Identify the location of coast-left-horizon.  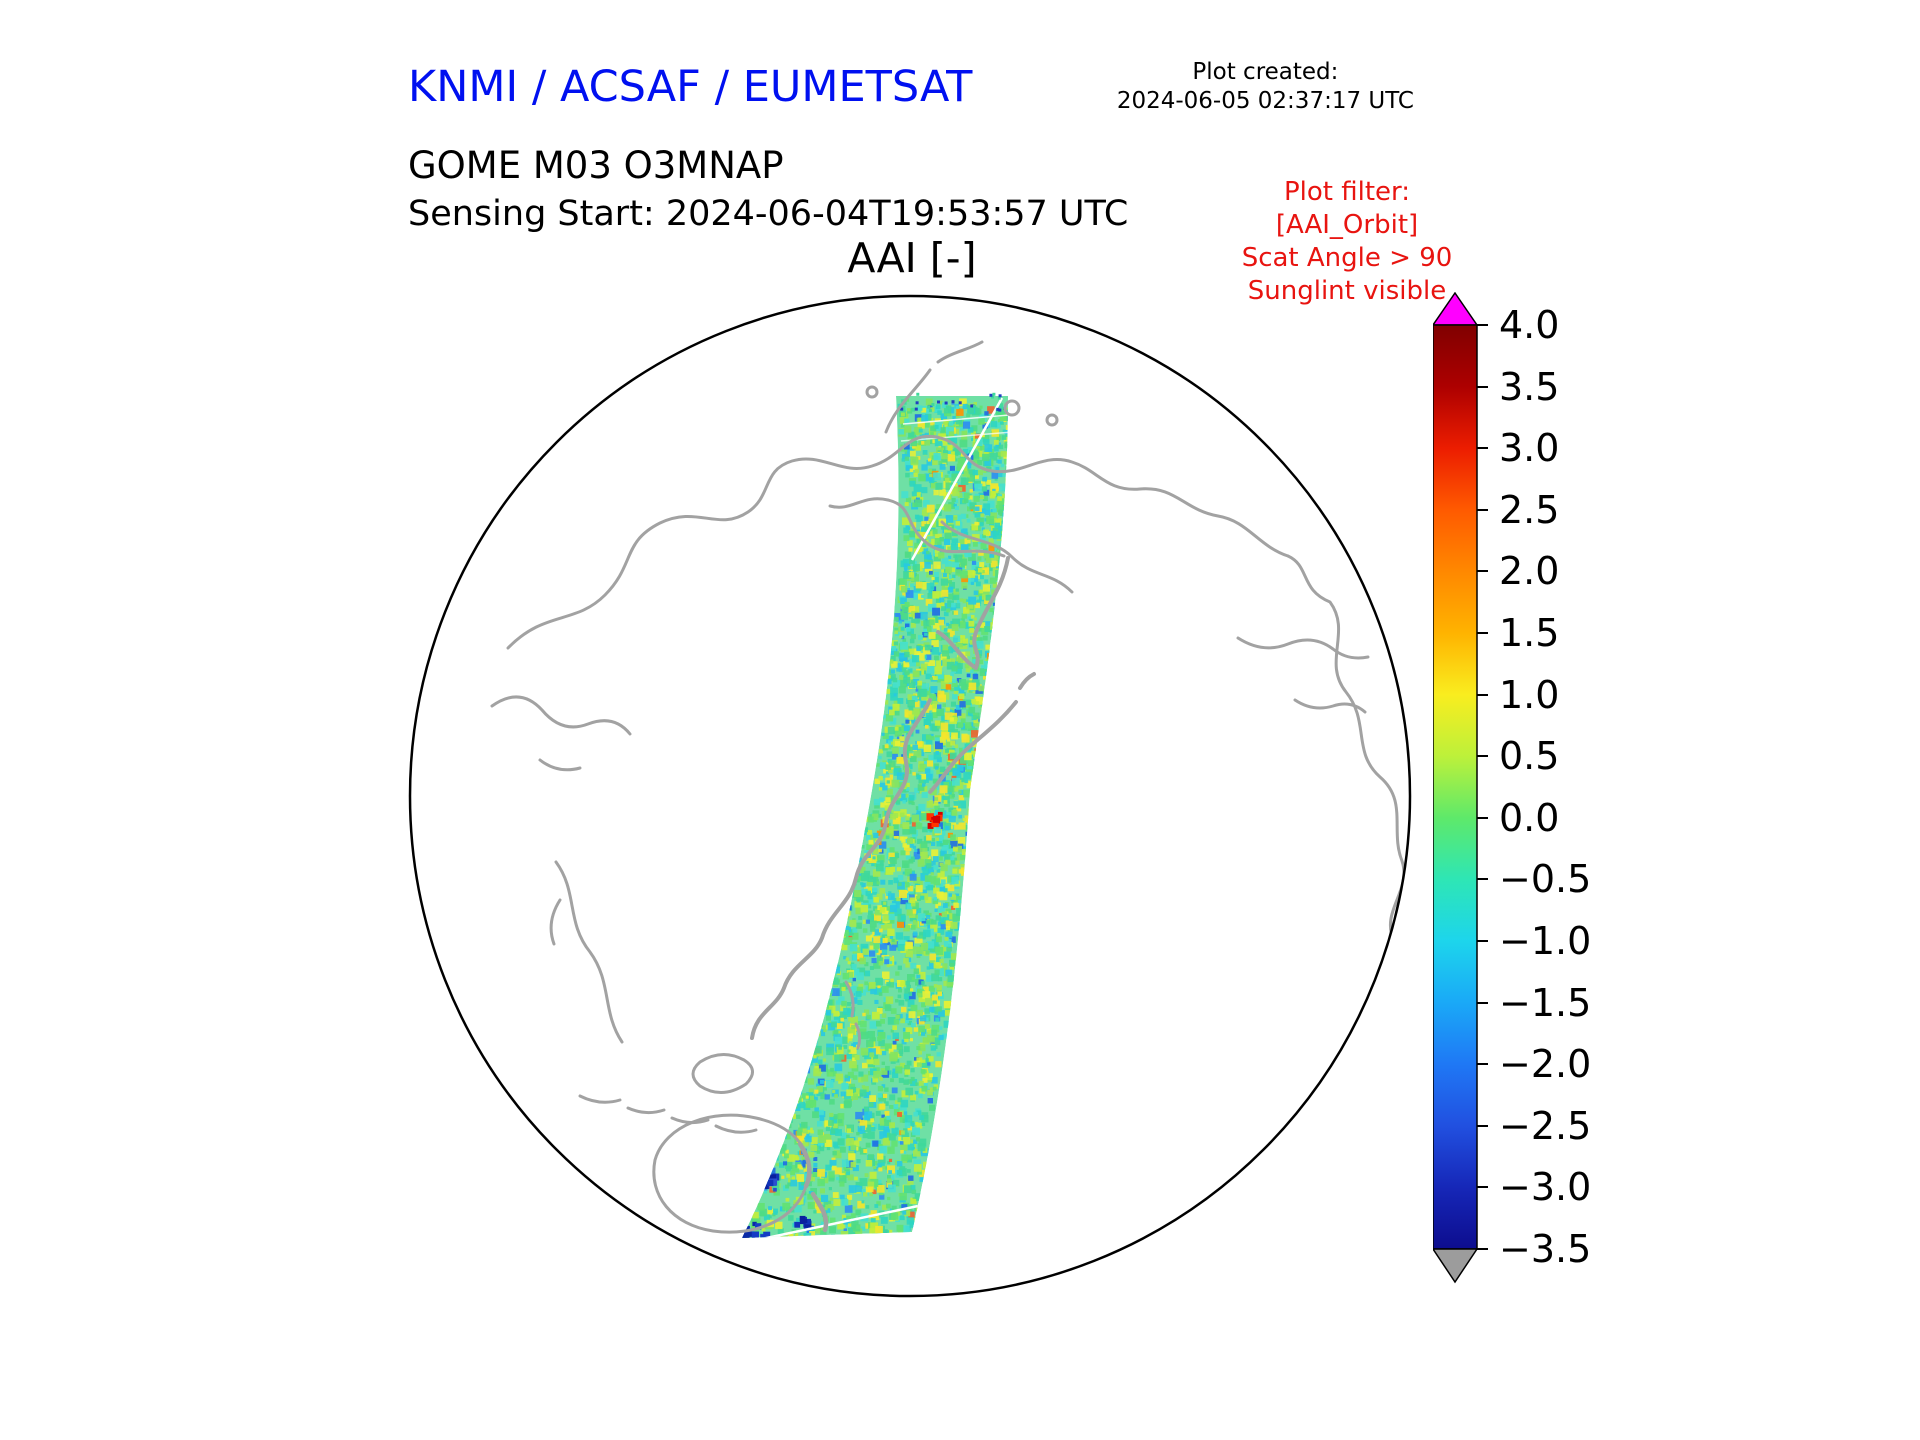
(561, 733).